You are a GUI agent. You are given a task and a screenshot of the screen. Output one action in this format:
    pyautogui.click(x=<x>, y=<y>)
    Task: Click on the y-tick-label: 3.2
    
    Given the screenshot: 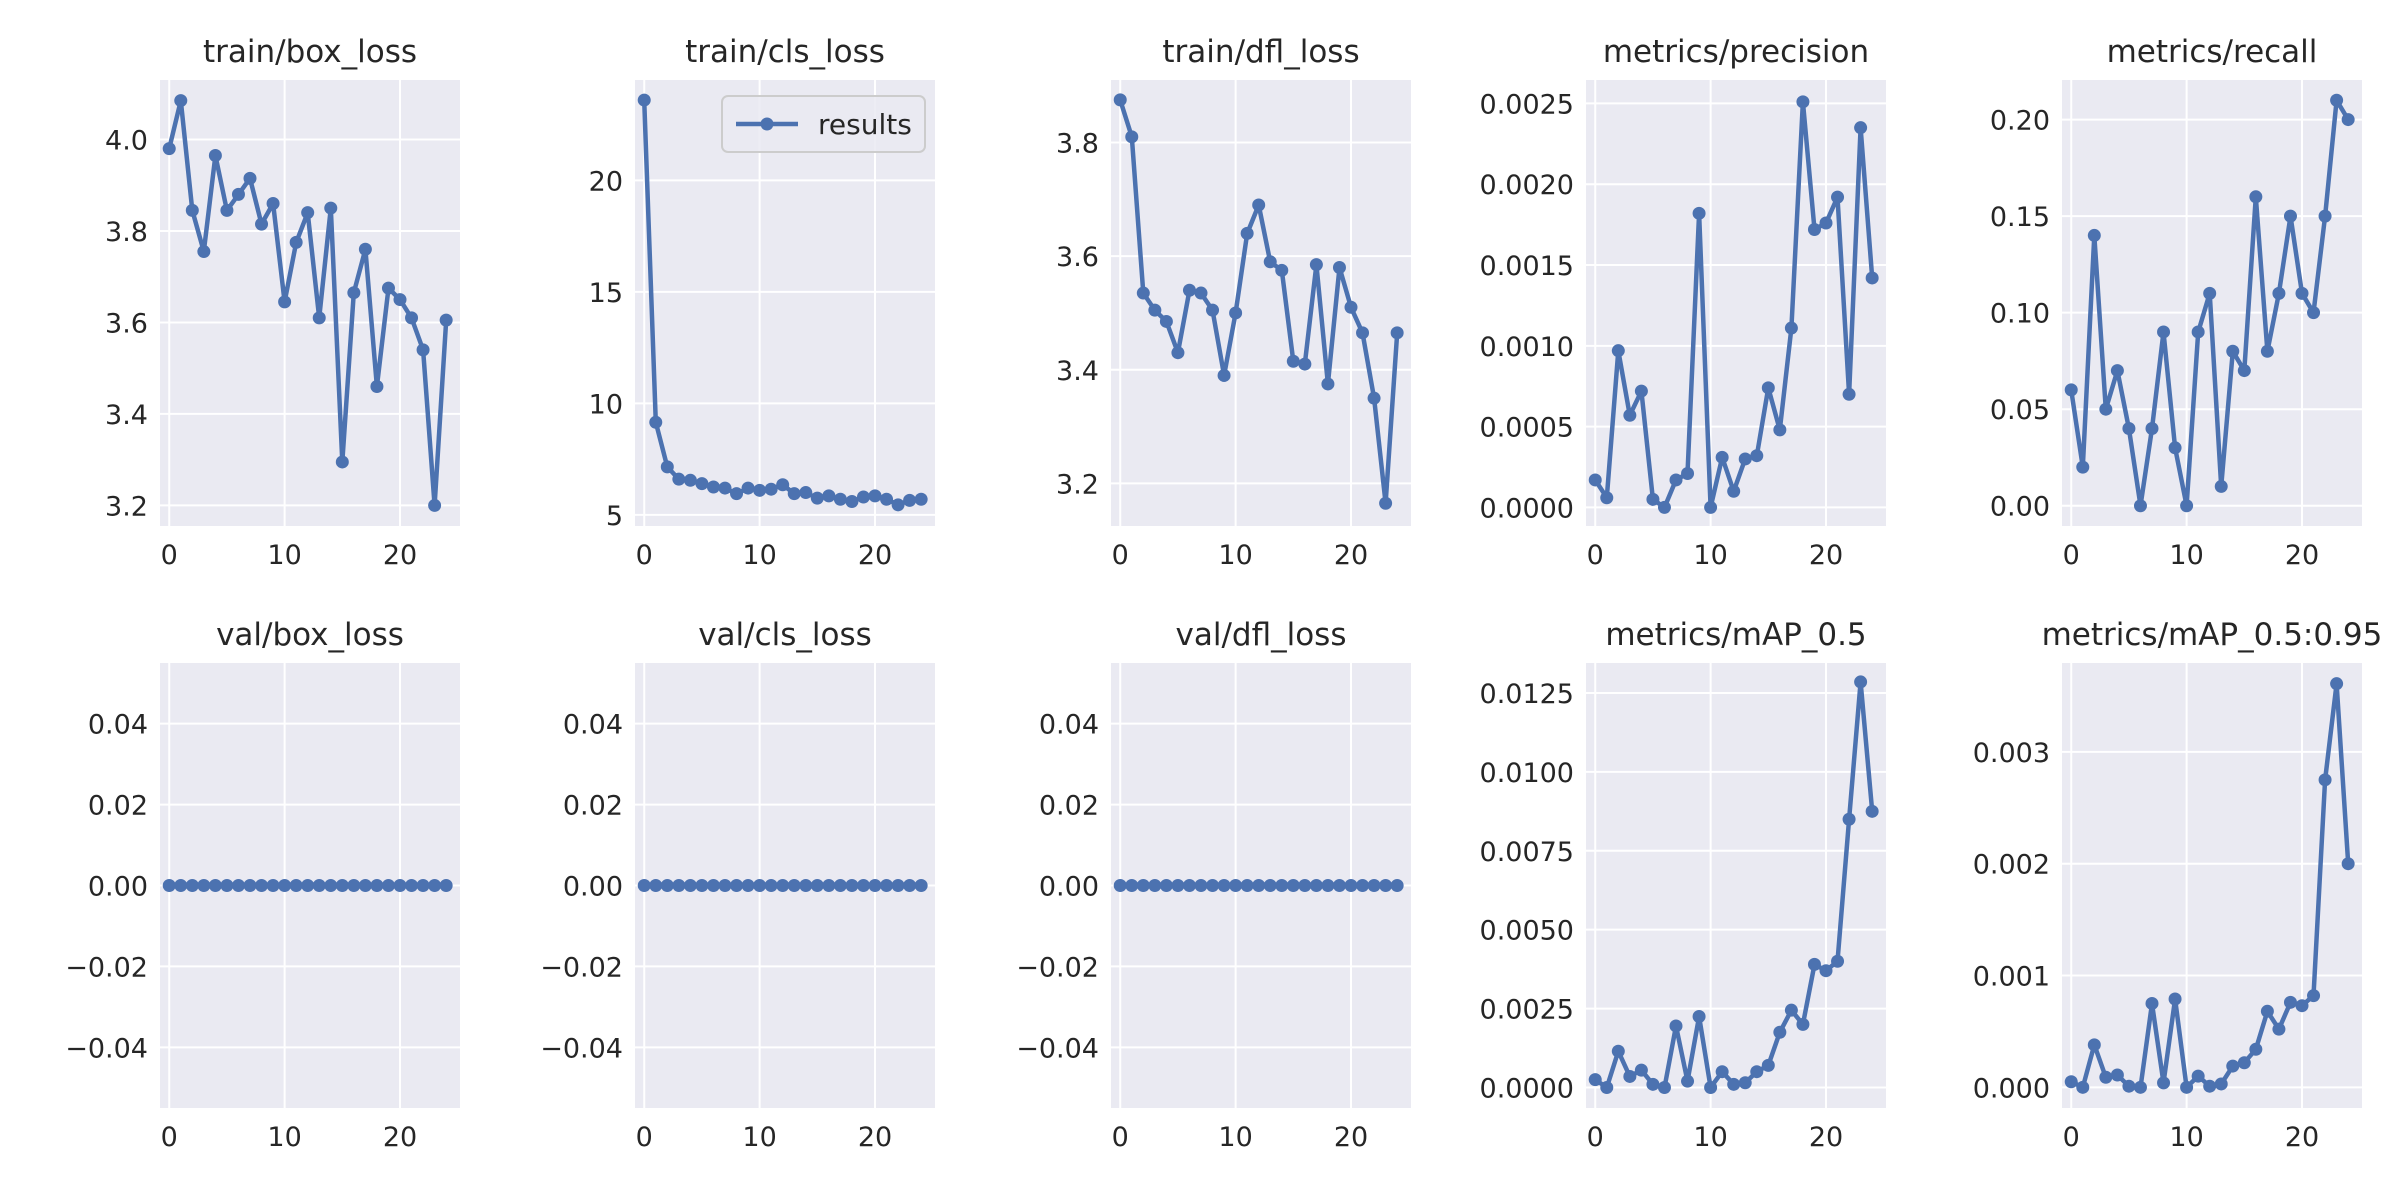 What is the action you would take?
    pyautogui.click(x=126, y=506)
    